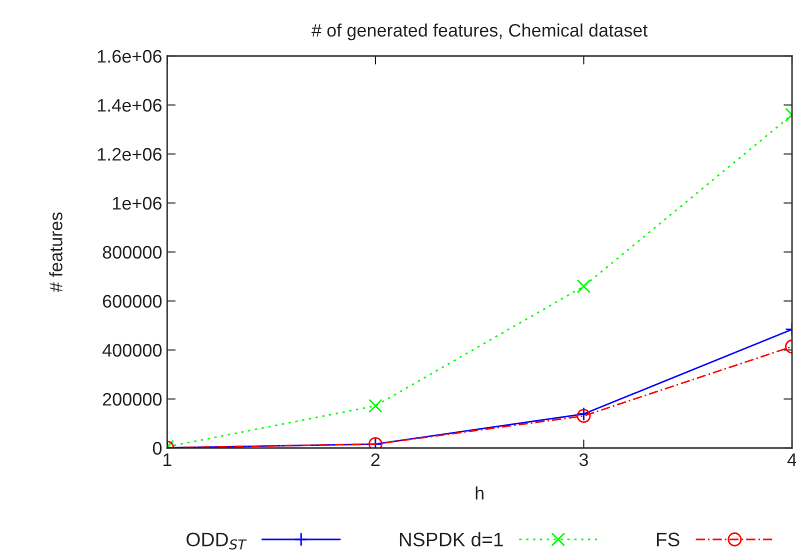  I want to click on y-tick-label: 200000, so click(132, 399).